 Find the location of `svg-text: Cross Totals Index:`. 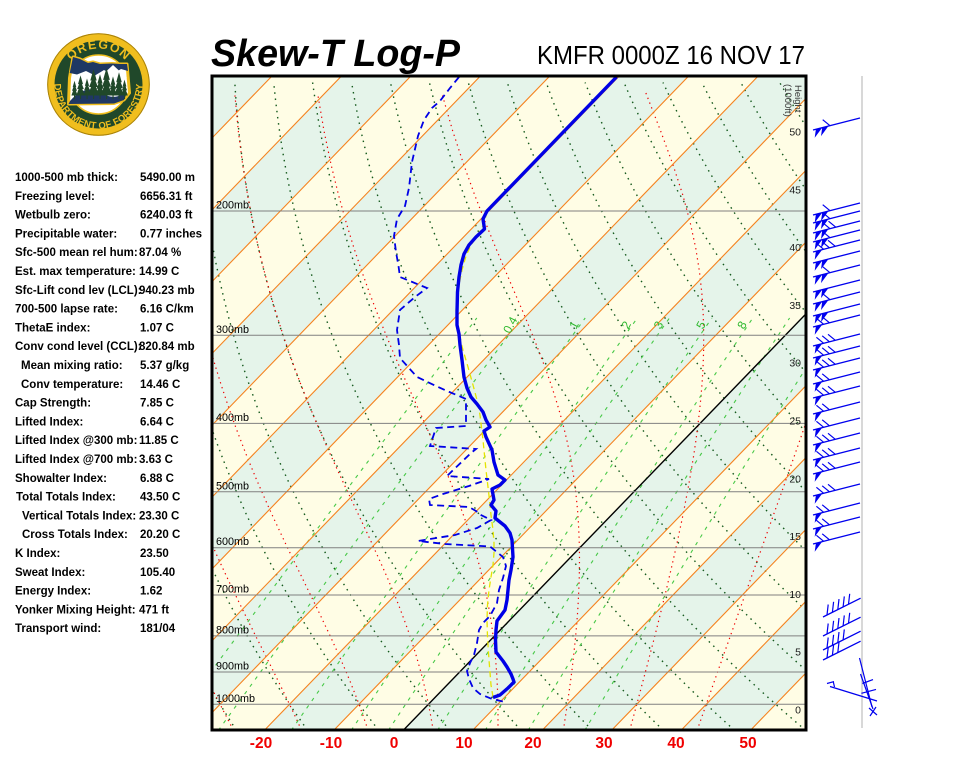

svg-text: Cross Totals Index: is located at coordinates (75, 535).